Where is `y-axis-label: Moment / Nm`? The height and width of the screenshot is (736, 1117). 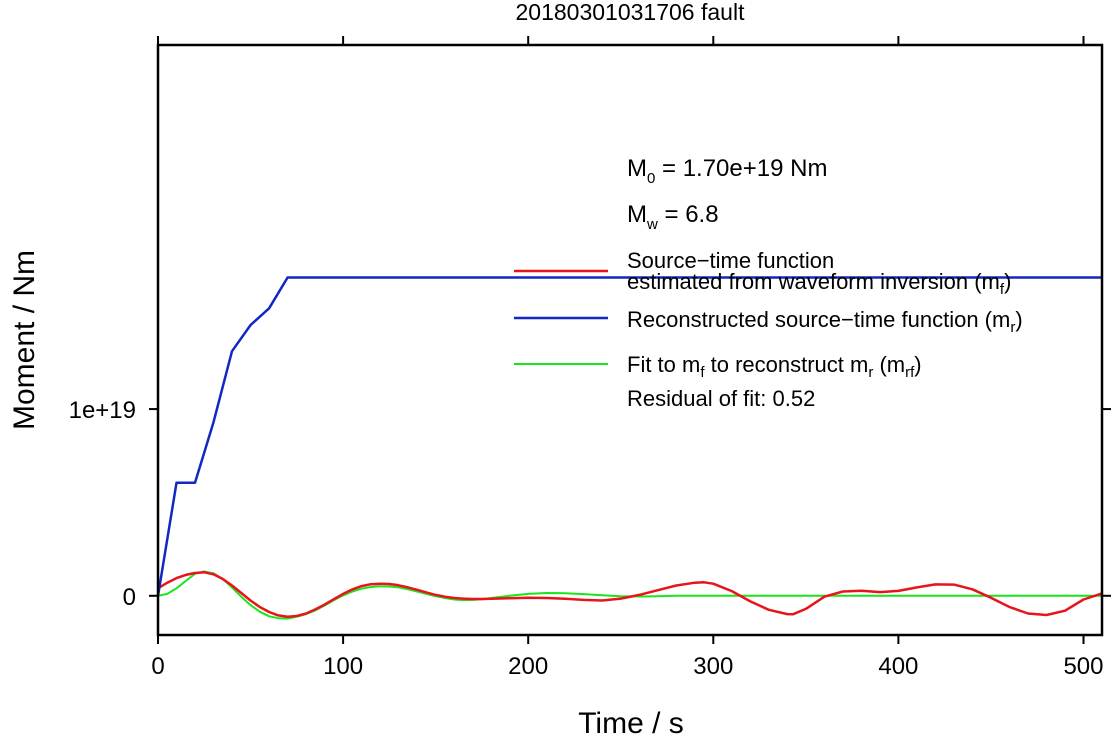
y-axis-label: Moment / Nm is located at coordinates (24, 340).